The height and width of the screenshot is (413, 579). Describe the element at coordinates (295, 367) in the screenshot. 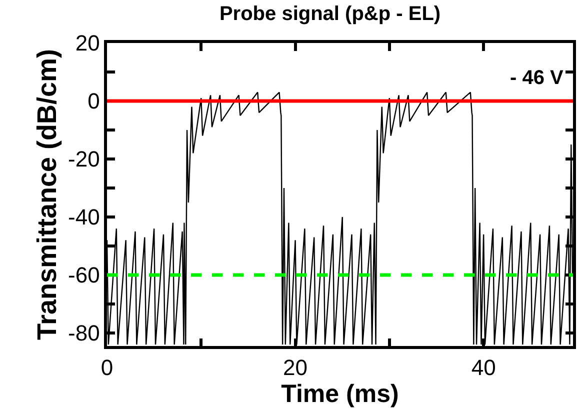

I see `x-tick-label: 20` at that location.